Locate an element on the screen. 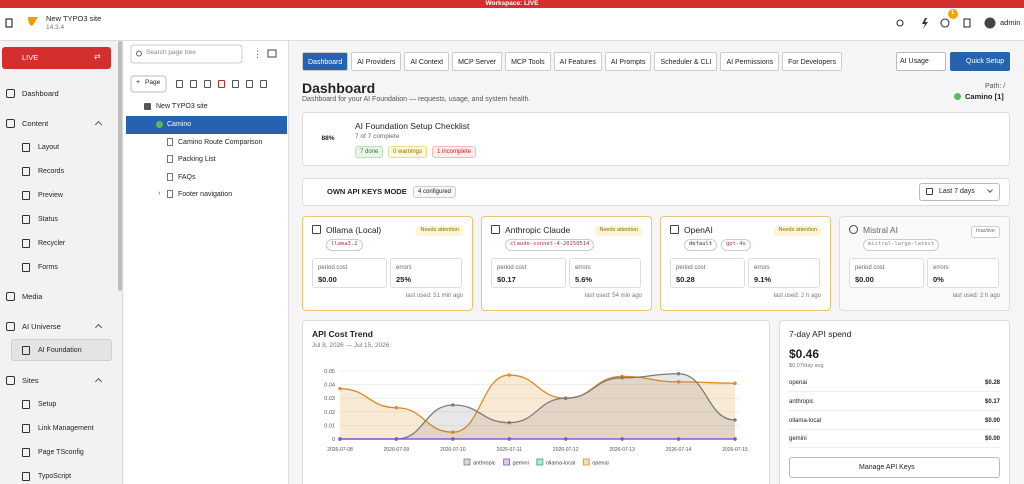 The width and height of the screenshot is (1024, 484). module-group: AI Universe is located at coordinates (41, 326).